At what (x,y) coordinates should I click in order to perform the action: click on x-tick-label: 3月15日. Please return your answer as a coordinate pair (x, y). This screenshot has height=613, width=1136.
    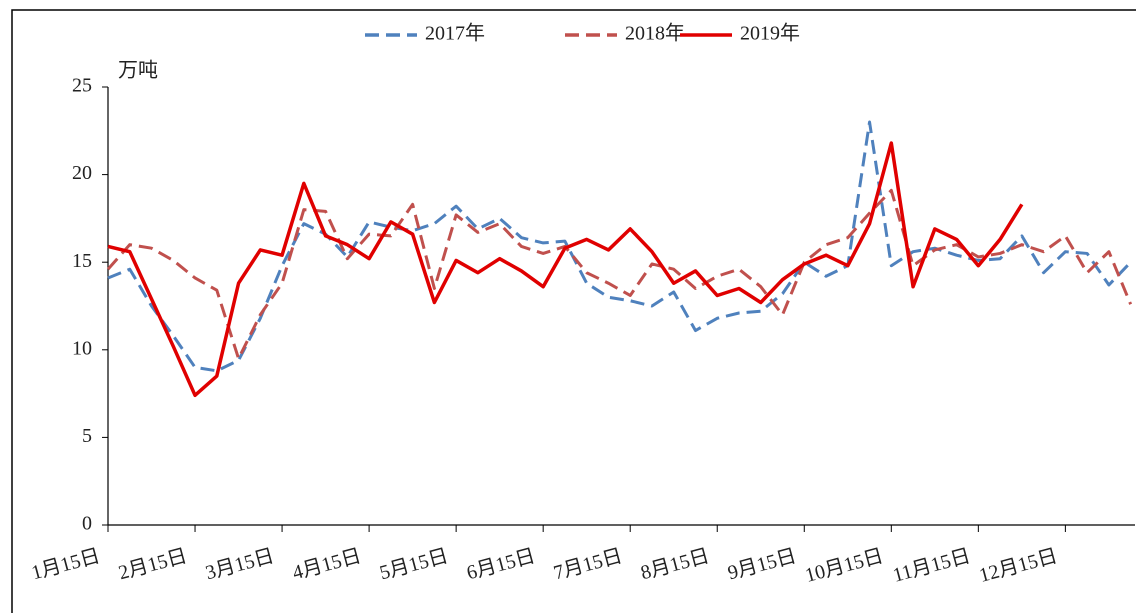
    Looking at the image, I should click on (239, 564).